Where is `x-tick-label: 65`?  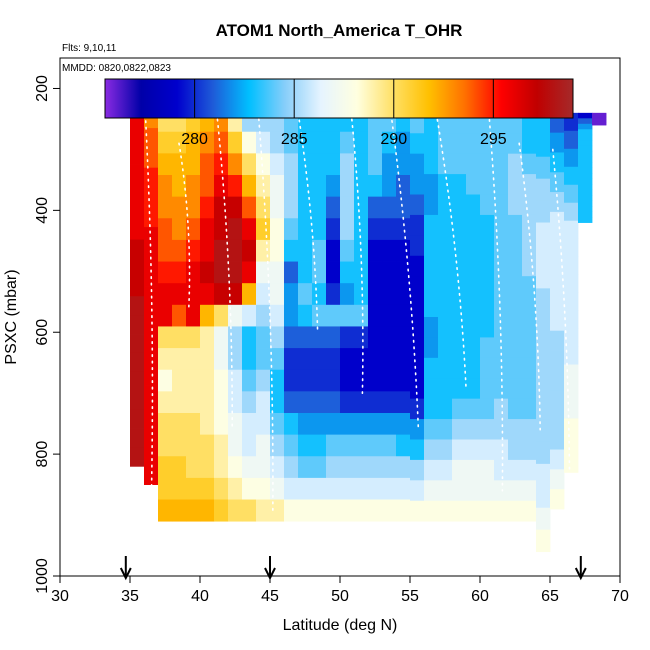 x-tick-label: 65 is located at coordinates (550, 596).